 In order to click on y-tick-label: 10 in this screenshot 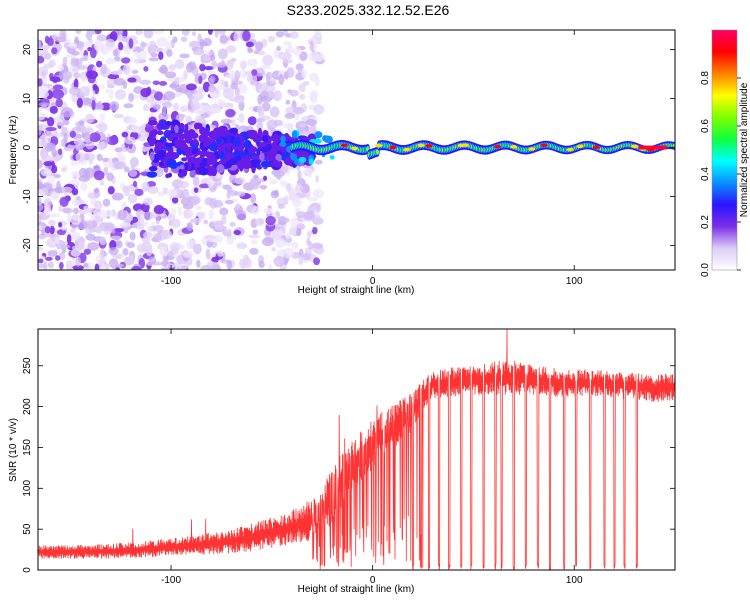, I will do `click(27, 99)`.